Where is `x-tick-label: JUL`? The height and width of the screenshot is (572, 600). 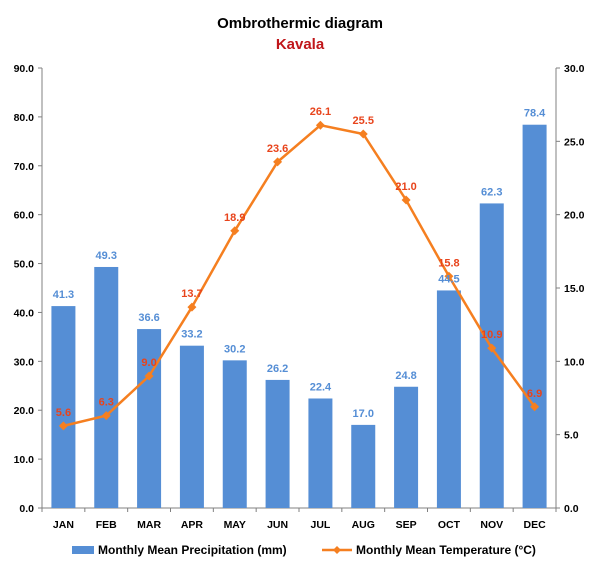
x-tick-label: JUL is located at coordinates (320, 525).